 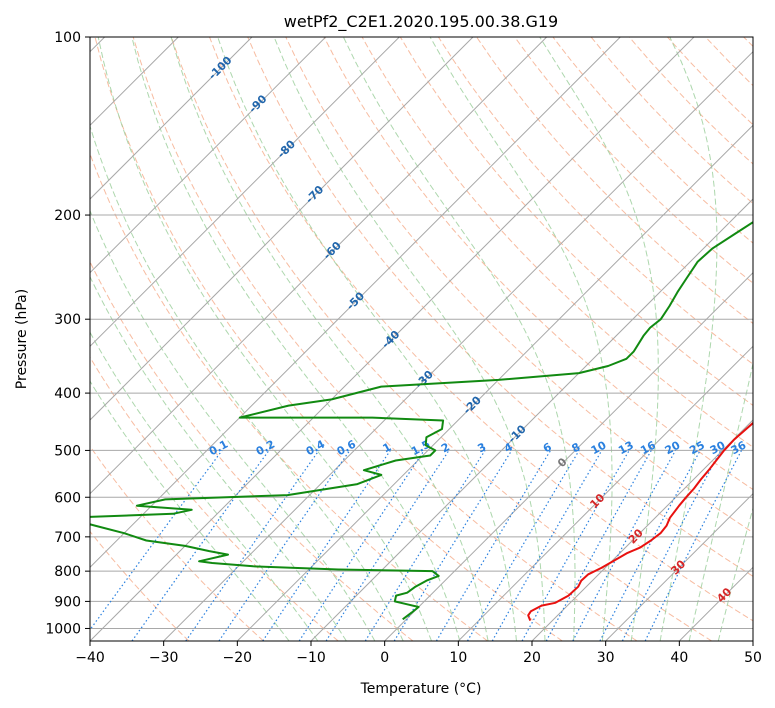 I want to click on y-tick-label: 400, so click(x=67, y=394).